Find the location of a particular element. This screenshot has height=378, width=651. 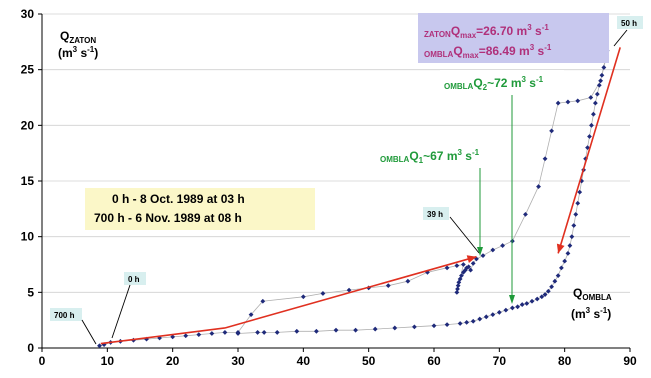

svg-text: OMBLAQ2~72 m3 s-1 is located at coordinates (494, 83).